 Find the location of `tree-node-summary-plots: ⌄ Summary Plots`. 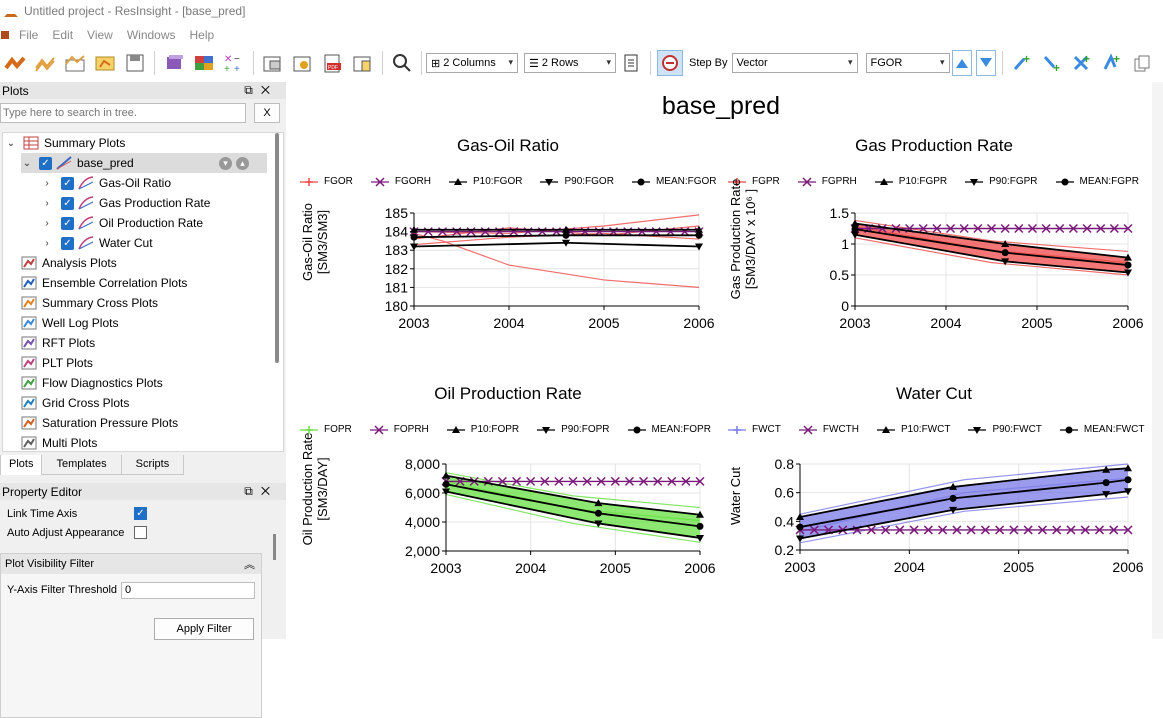

tree-node-summary-plots: ⌄ Summary Plots is located at coordinates (65, 143).